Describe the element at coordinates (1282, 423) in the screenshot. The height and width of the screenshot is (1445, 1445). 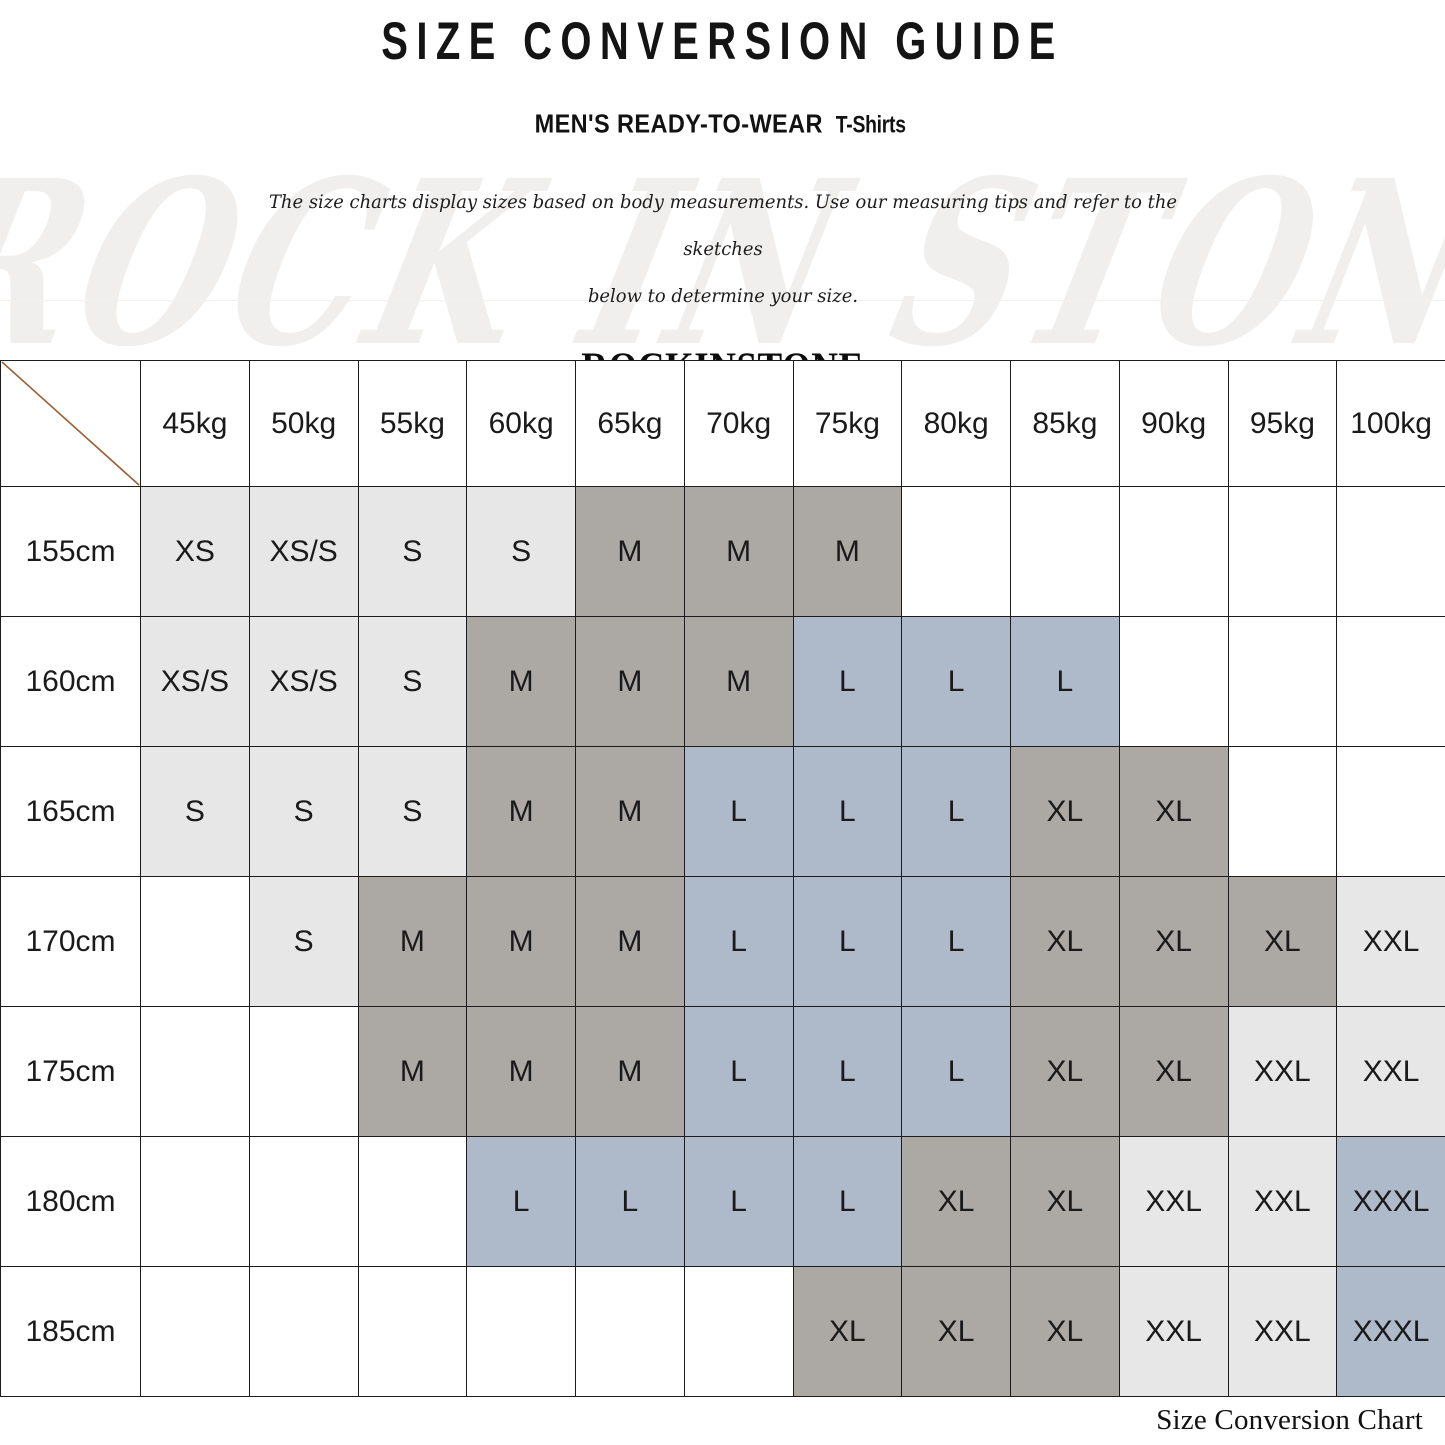
I see `column-header-weight: 95kg` at that location.